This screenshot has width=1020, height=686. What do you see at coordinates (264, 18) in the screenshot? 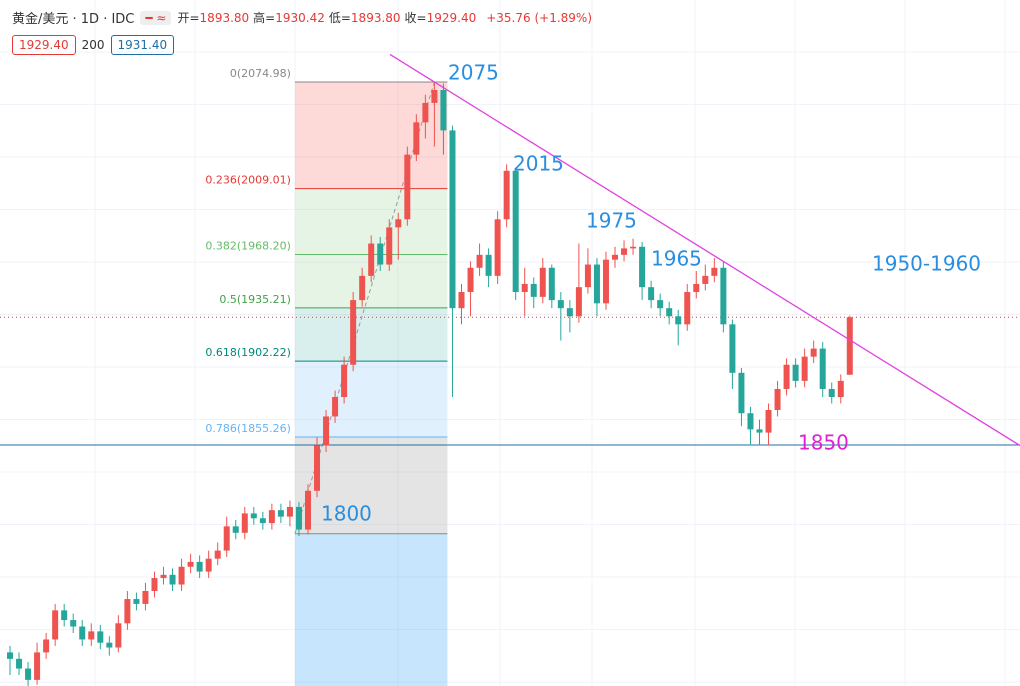
I see `stat-label: 高=` at bounding box center [264, 18].